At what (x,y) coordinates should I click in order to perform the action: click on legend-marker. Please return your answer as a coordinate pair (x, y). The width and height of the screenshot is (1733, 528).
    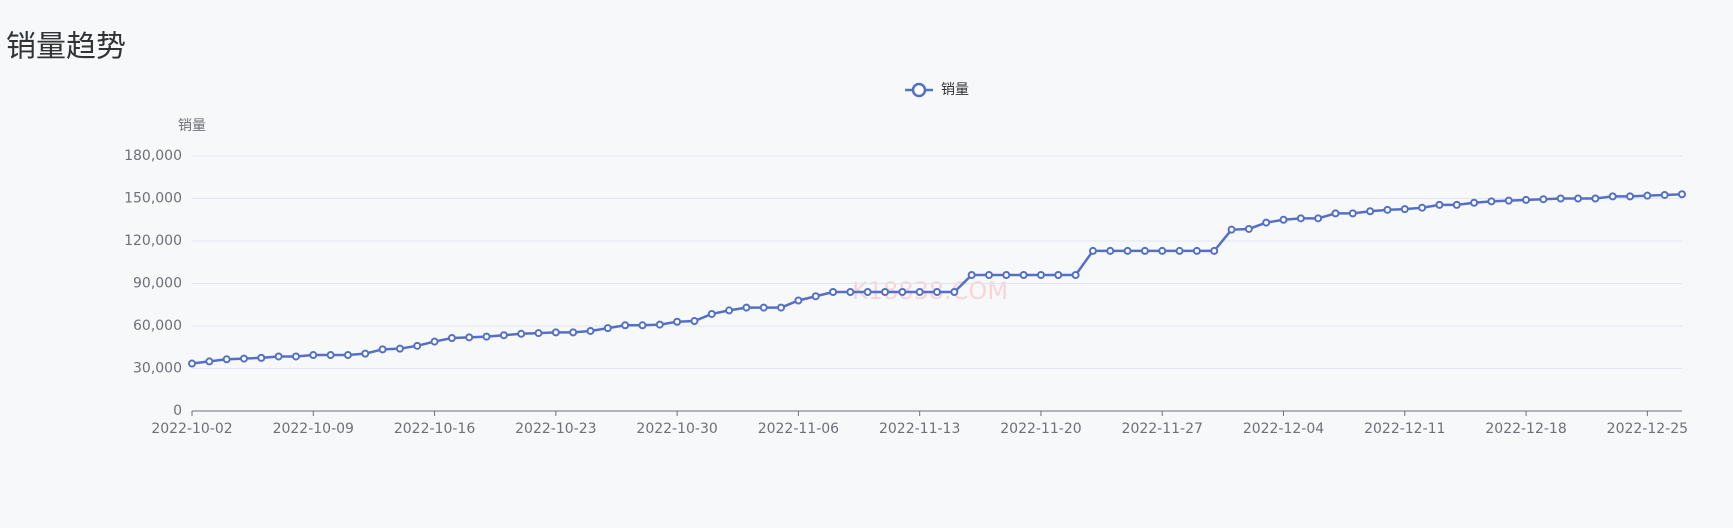
    Looking at the image, I should click on (919, 90).